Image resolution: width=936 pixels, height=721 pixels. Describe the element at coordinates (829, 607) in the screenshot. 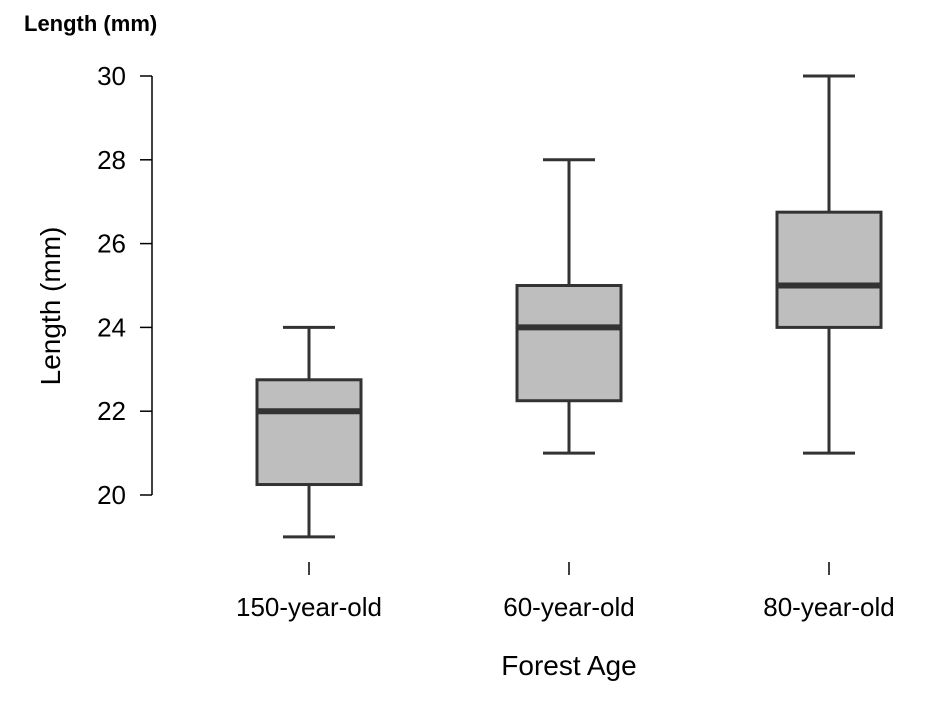

I see `x-tick-label: 80-year-old` at that location.